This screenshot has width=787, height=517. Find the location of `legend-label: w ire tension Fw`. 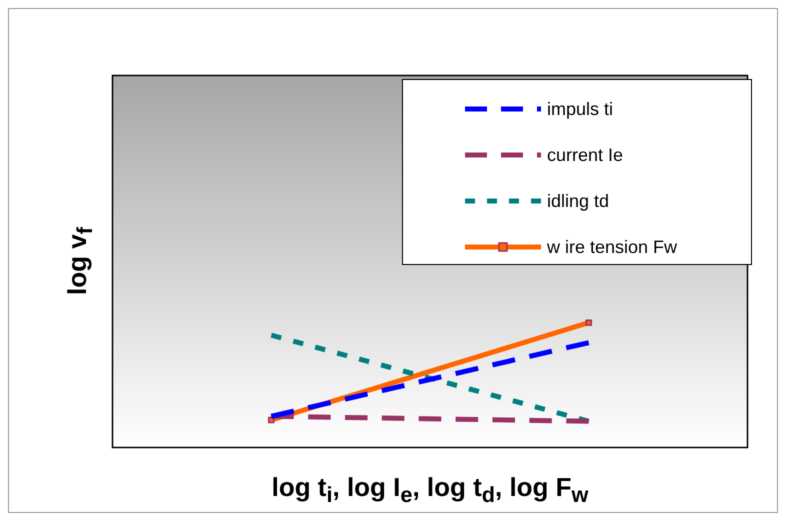

legend-label: w ire tension Fw is located at coordinates (612, 247).